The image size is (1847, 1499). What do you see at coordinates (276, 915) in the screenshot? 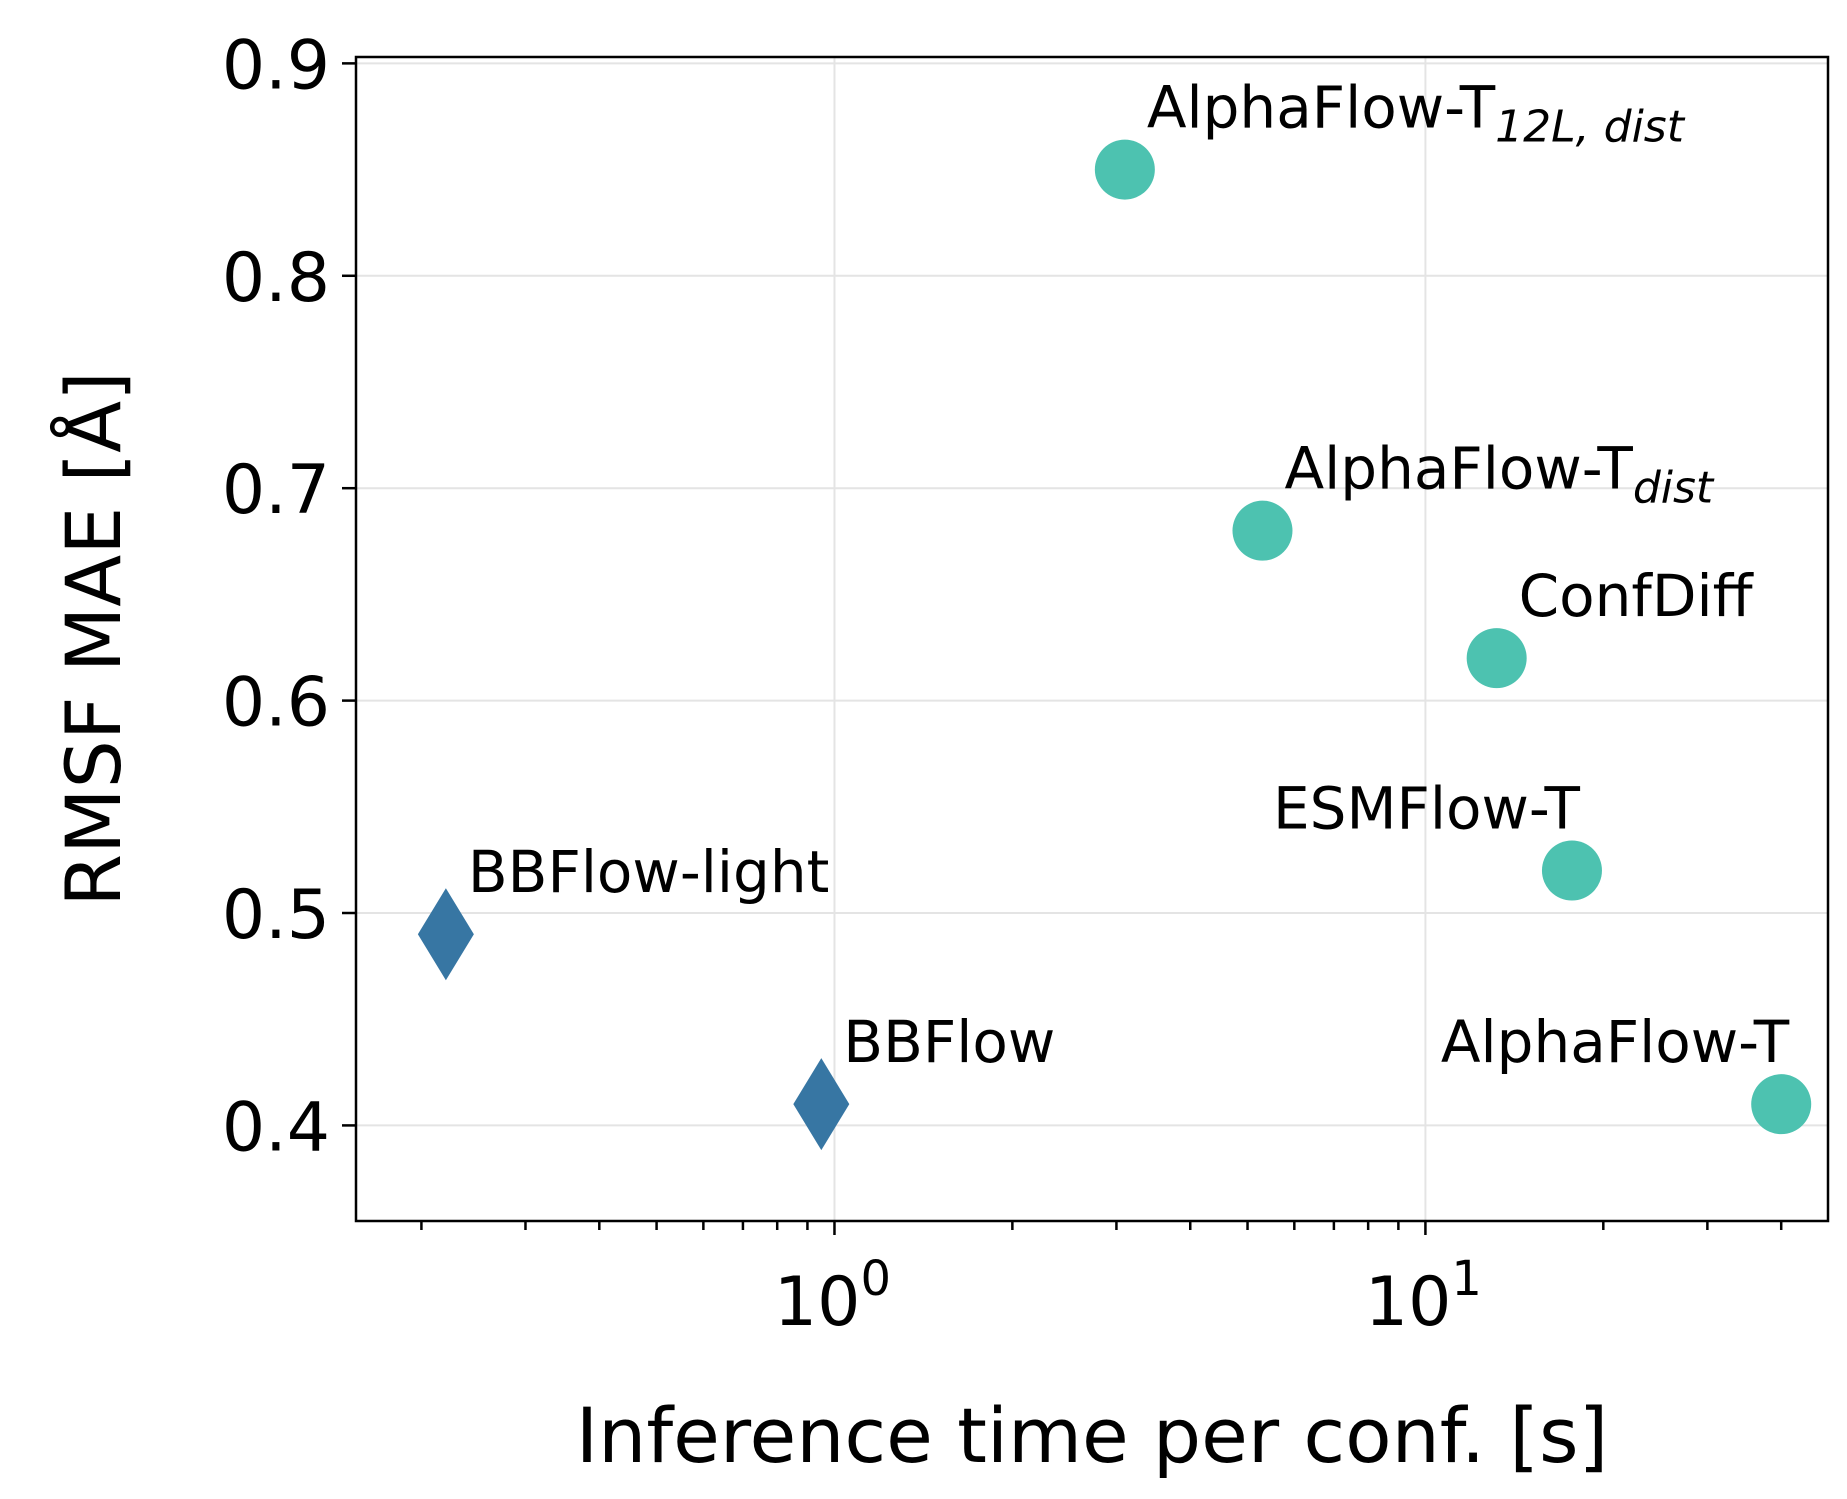
I see `y-tick-label: 0.5` at bounding box center [276, 915].